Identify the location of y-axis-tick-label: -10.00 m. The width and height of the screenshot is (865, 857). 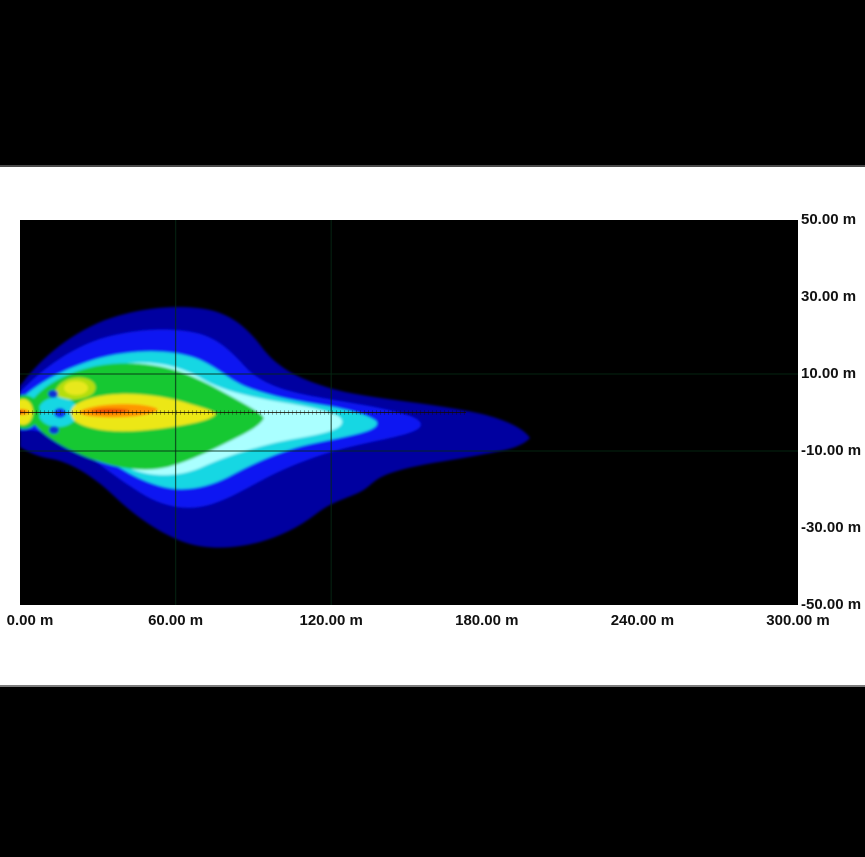
(831, 450).